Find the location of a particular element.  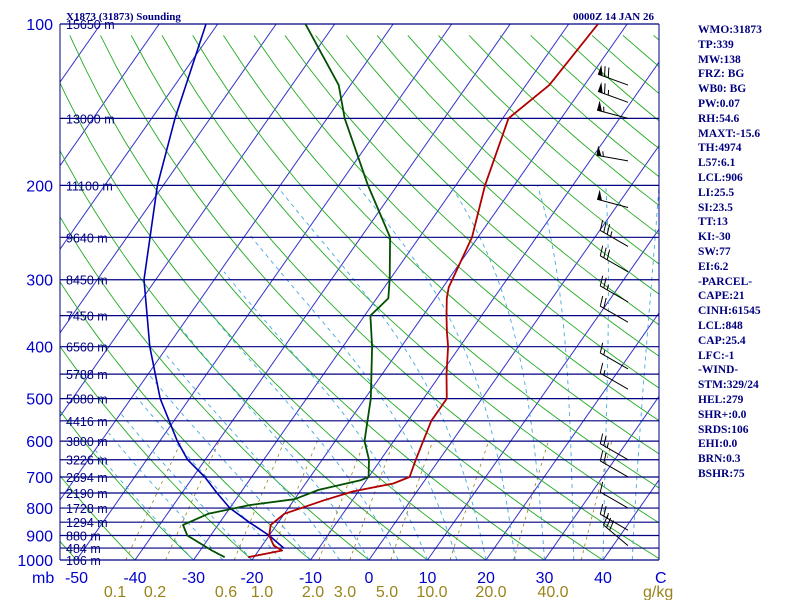

index-item: HEL:279 is located at coordinates (721, 399).